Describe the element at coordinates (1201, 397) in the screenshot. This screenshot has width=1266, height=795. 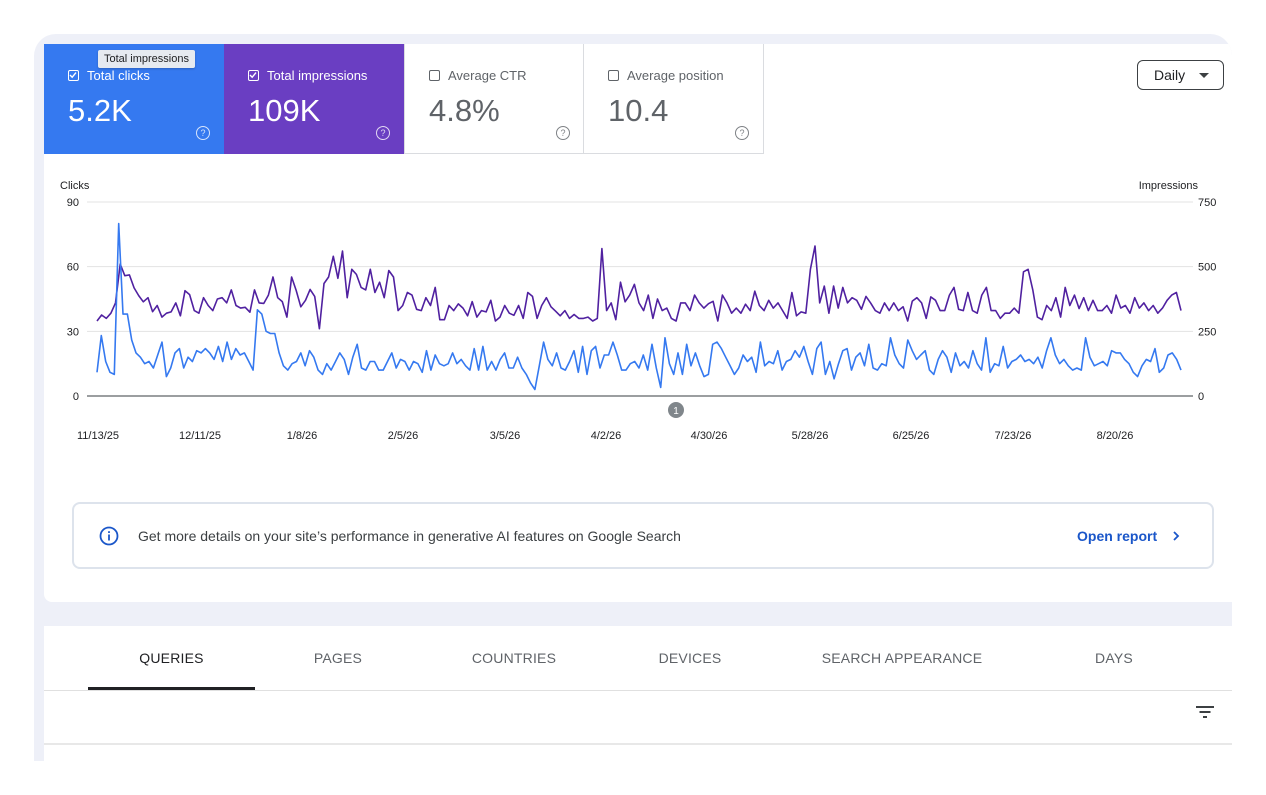
I see `right-tick-label: 0` at that location.